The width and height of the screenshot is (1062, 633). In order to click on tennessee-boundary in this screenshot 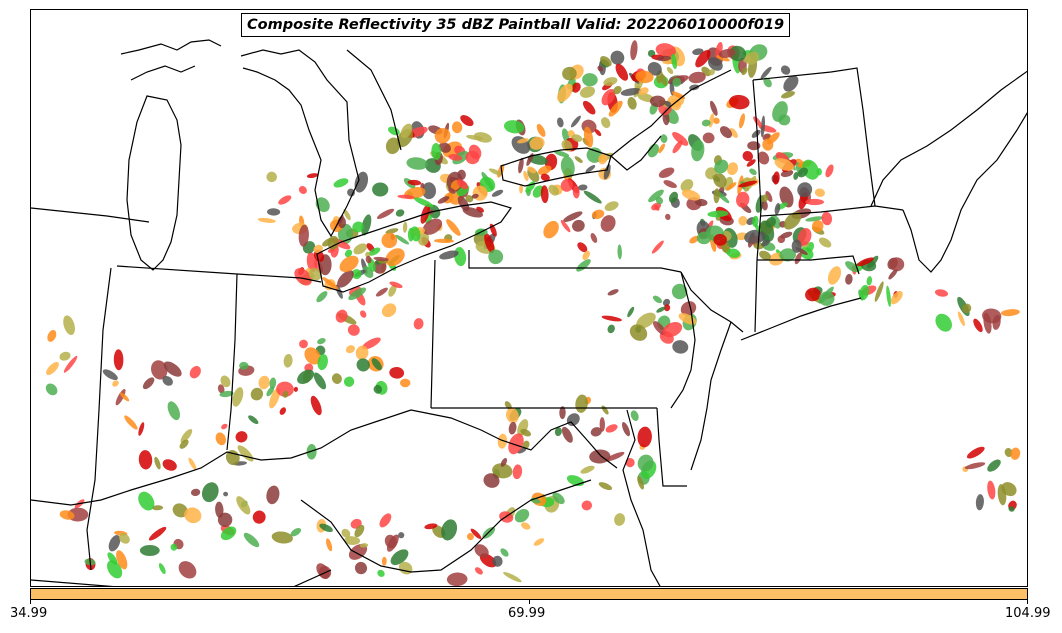, I will do `click(181, 577)`.